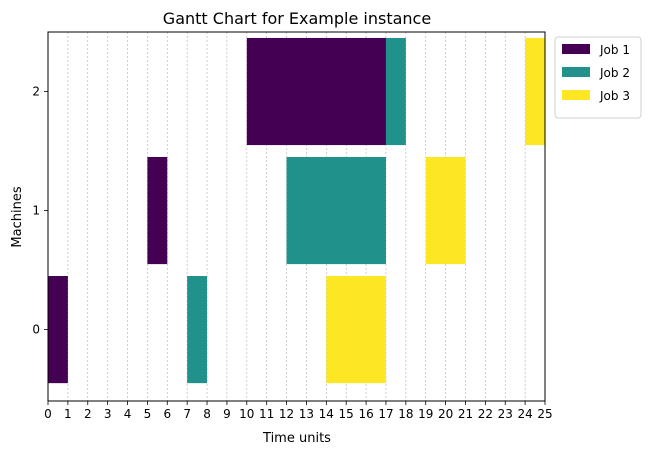 The height and width of the screenshot is (455, 650). What do you see at coordinates (405, 414) in the screenshot?
I see `x-tick-label: 18` at bounding box center [405, 414].